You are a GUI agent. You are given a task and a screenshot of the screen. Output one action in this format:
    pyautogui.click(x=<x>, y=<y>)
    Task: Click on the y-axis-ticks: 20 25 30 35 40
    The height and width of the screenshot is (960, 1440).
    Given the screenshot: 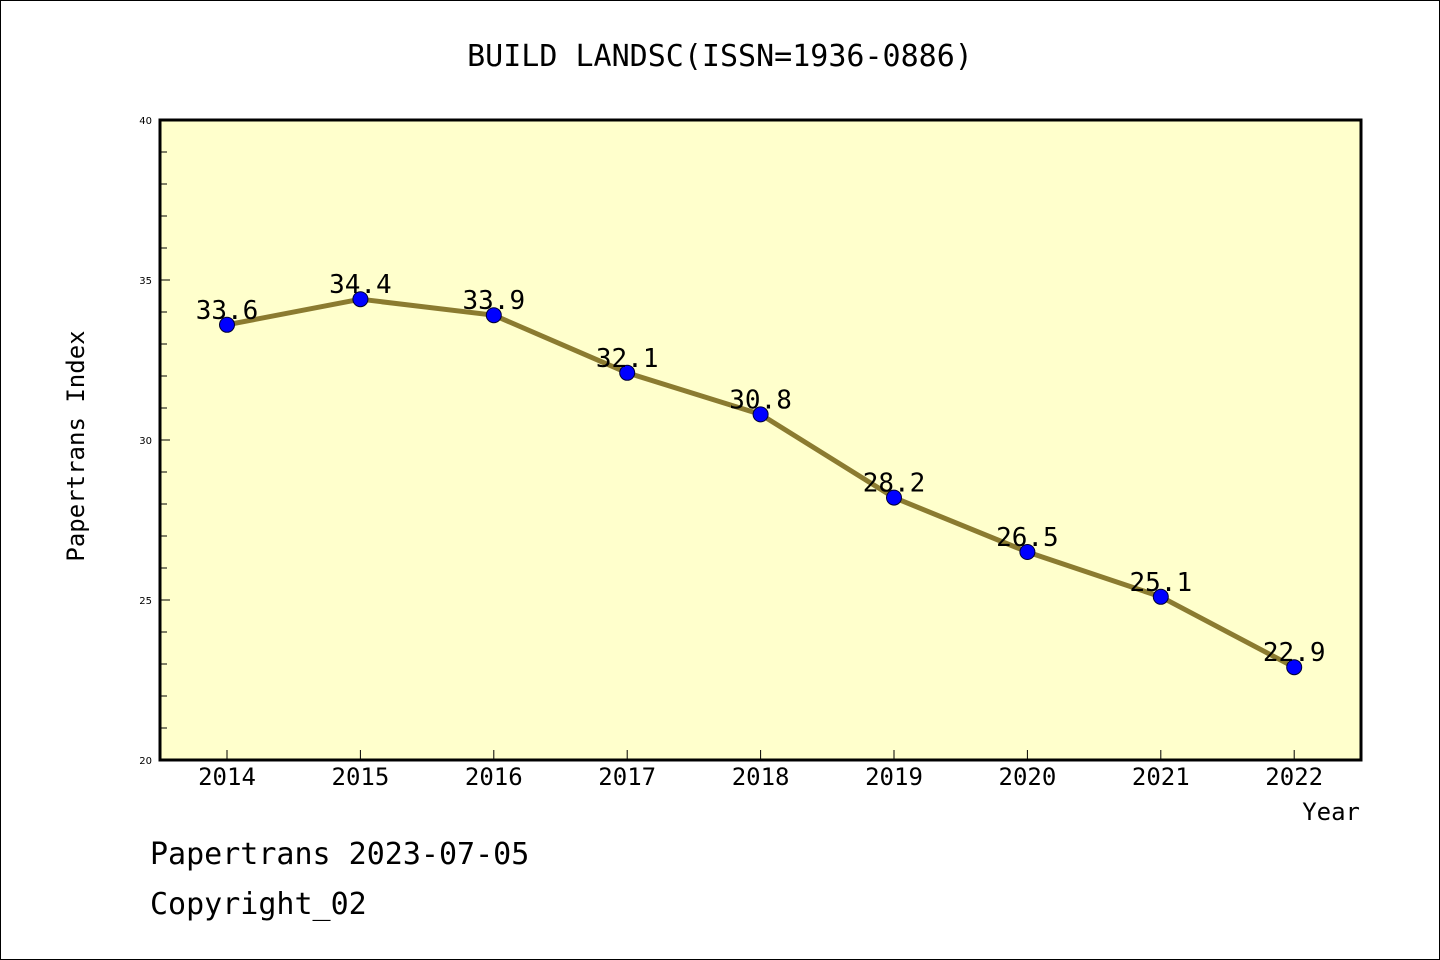 What is the action you would take?
    pyautogui.click(x=154, y=441)
    